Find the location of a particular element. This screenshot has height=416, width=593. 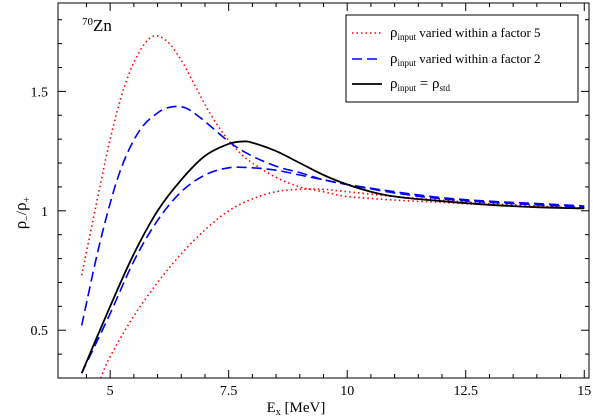

nuclide-annotation: 70Zn is located at coordinates (97, 25).